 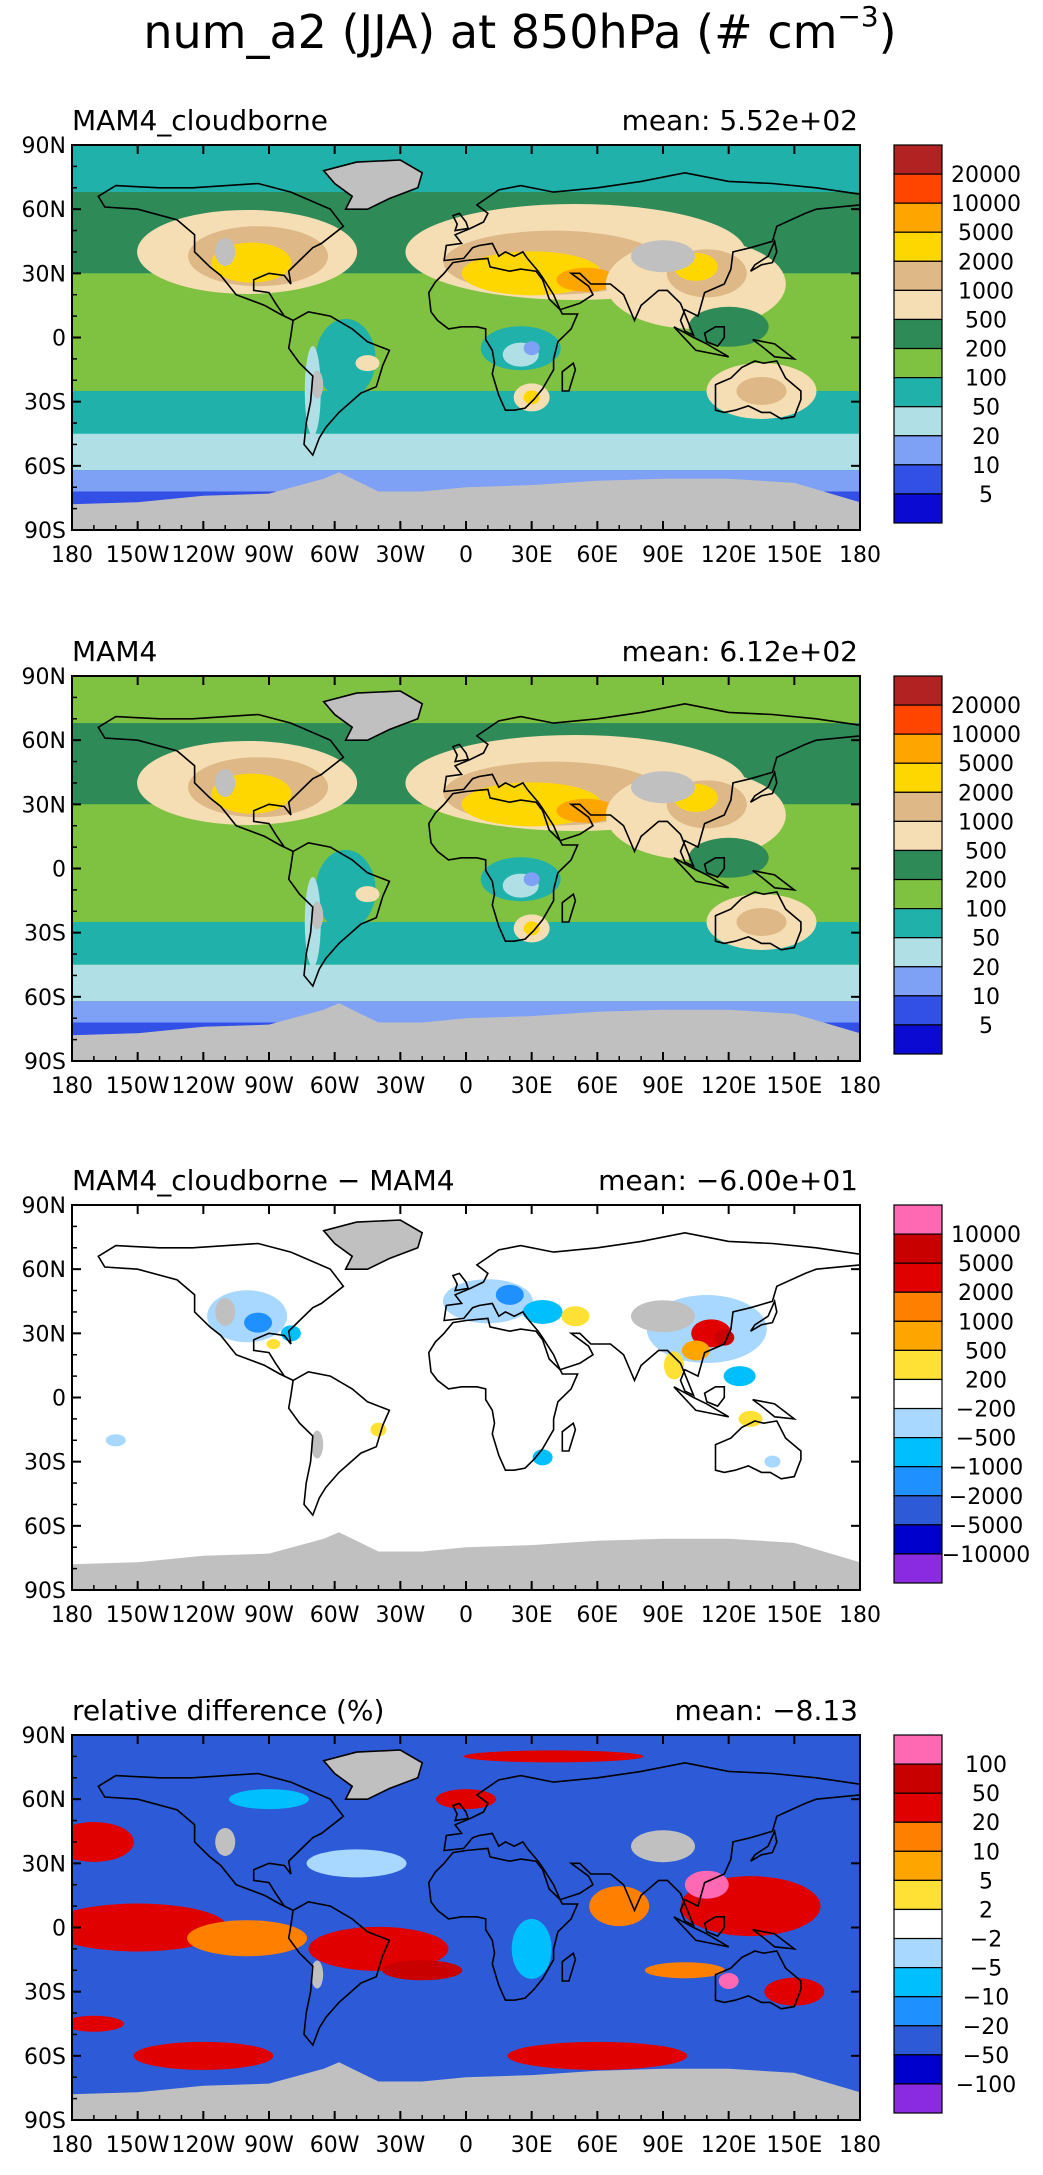 I want to click on colorbar-label: 2000, so click(x=986, y=793).